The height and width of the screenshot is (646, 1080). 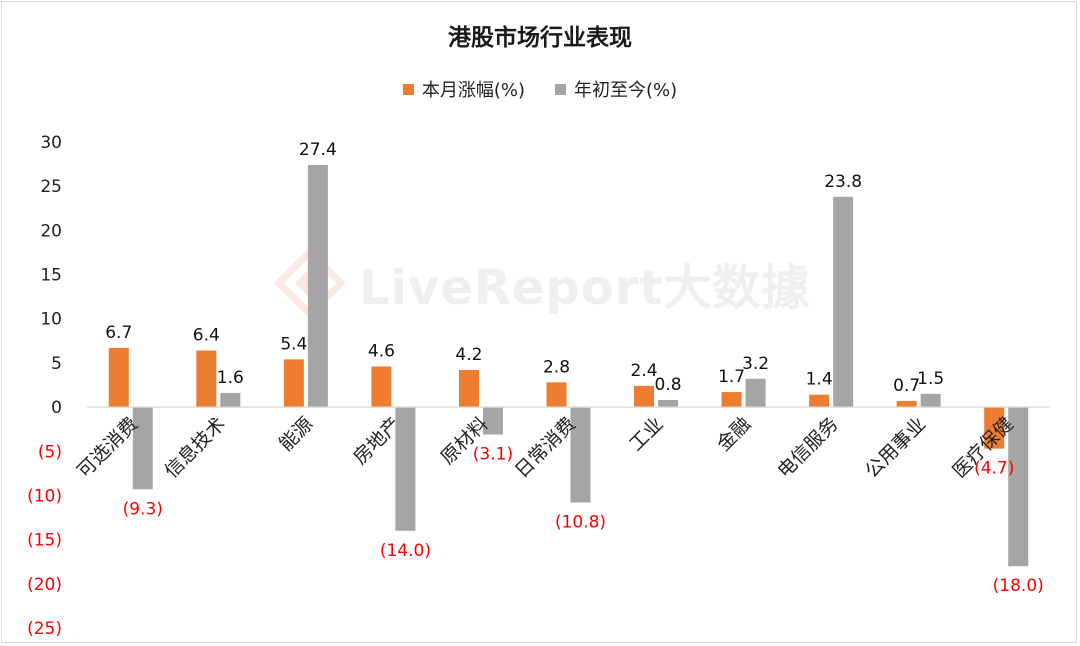 What do you see at coordinates (44, 541) in the screenshot?
I see `y-tick-label: (15)` at bounding box center [44, 541].